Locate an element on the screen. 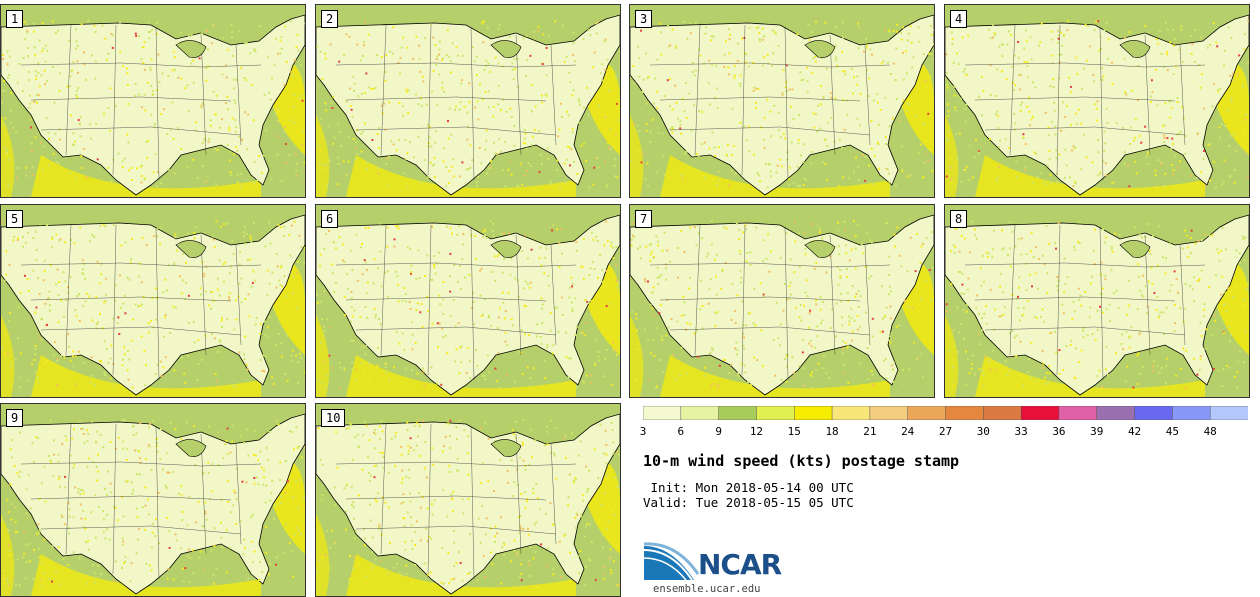 This screenshot has height=597, width=1260. ensemble-panel-3: 3 is located at coordinates (782, 101).